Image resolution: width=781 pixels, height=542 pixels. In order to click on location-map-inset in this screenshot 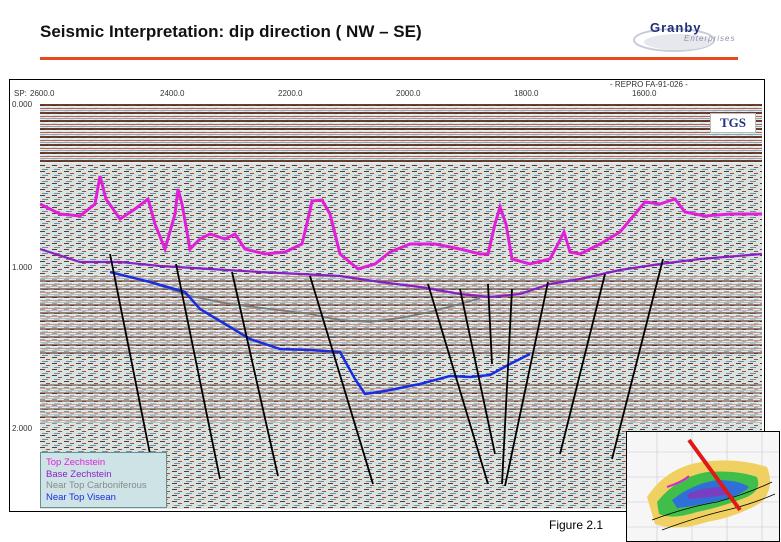, I will do `click(703, 486)`.